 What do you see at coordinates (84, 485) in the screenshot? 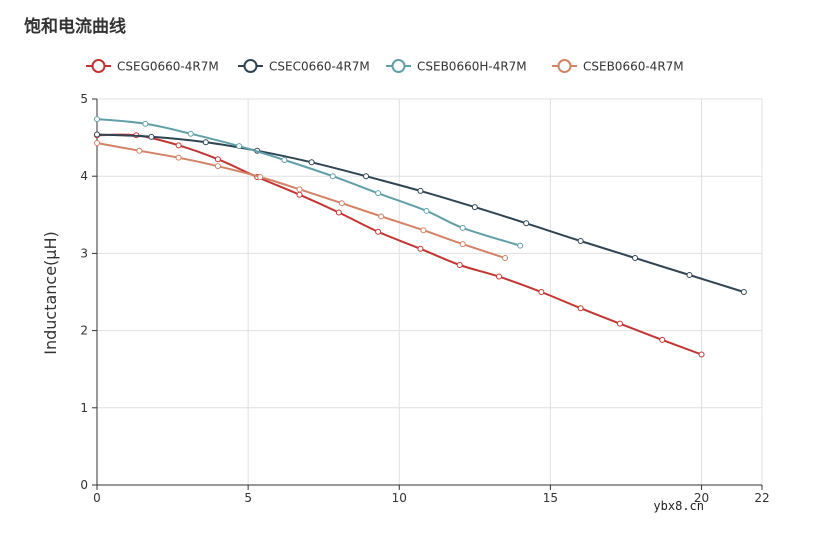
I see `y-tick-label-0: 0` at bounding box center [84, 485].